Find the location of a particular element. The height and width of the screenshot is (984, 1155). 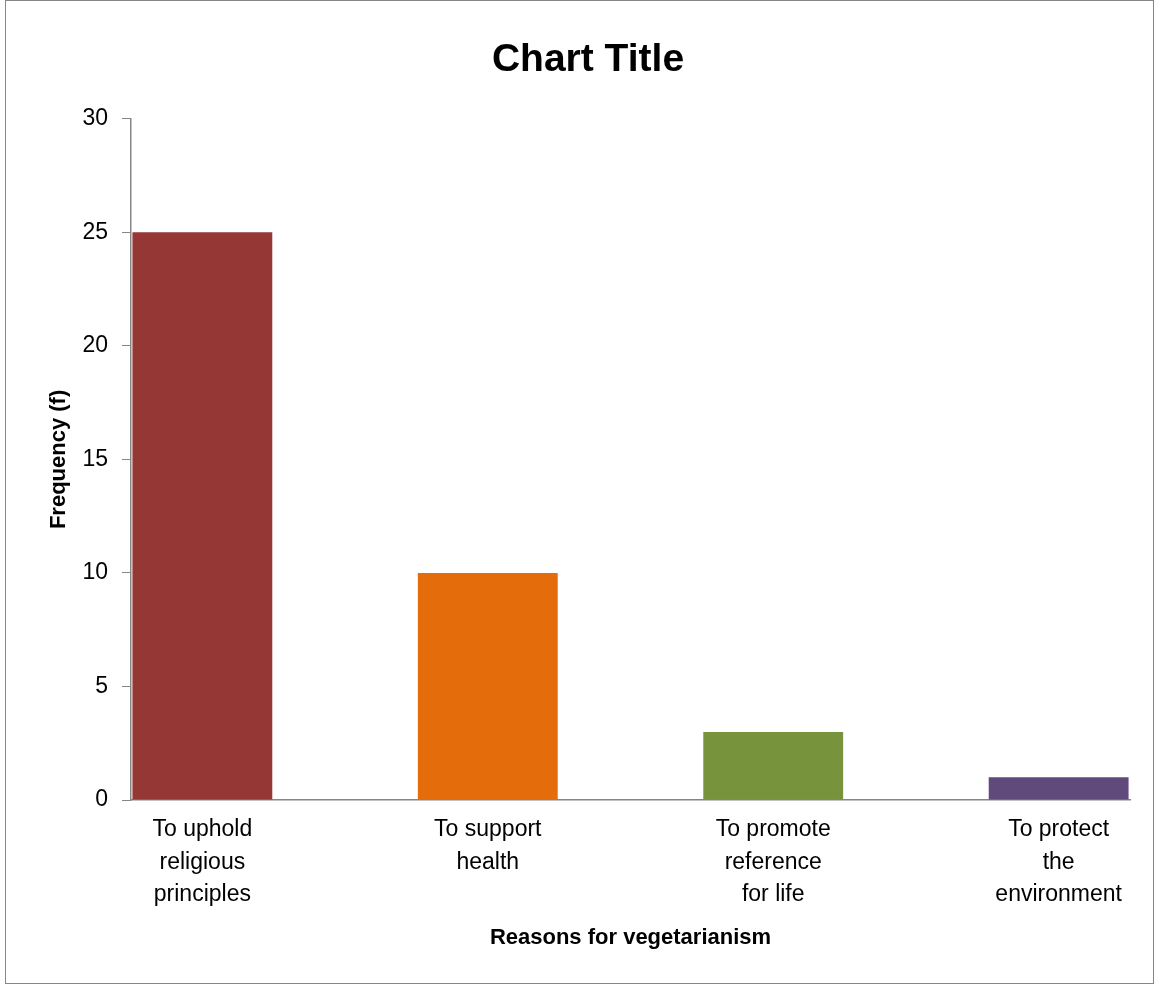

y-tick-label: 20 is located at coordinates (95, 344).